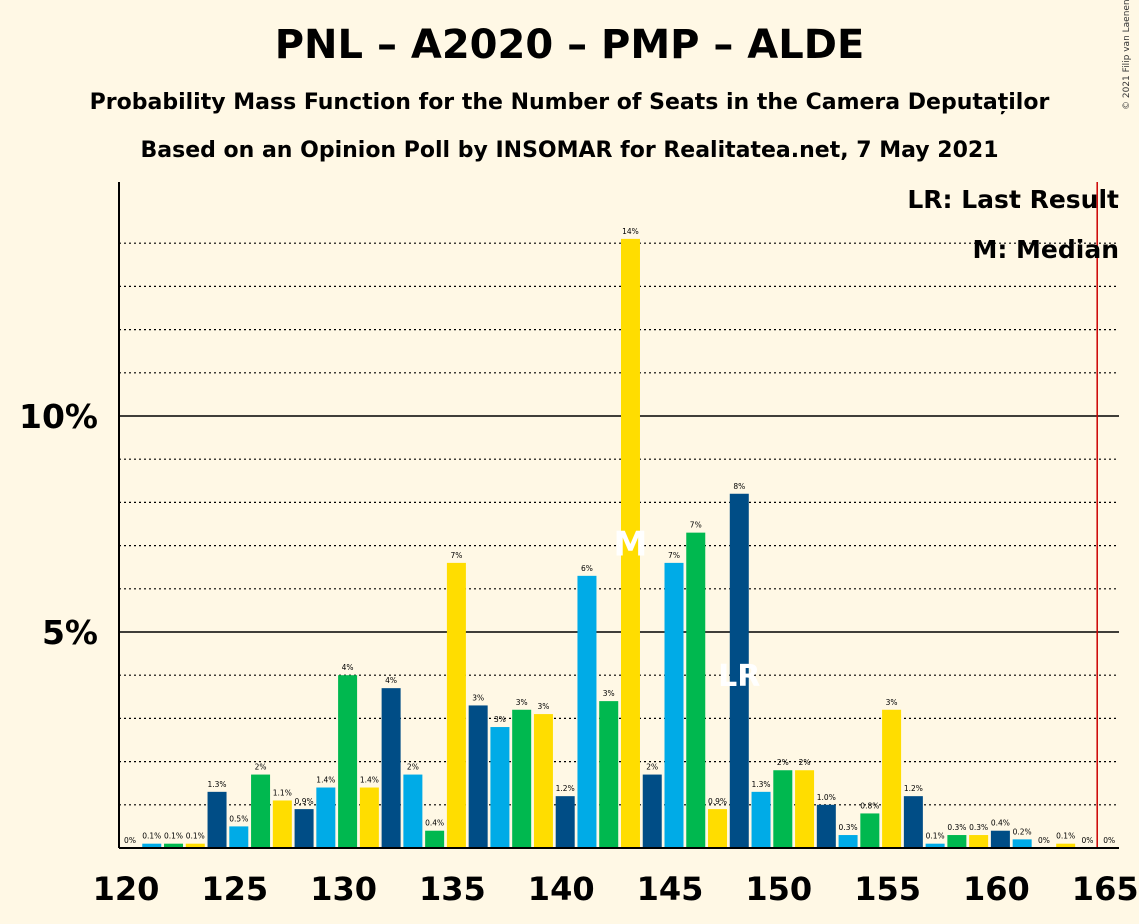 The image size is (1139, 924). I want to click on legend-last-result: LR: Last Result, so click(1013, 199).